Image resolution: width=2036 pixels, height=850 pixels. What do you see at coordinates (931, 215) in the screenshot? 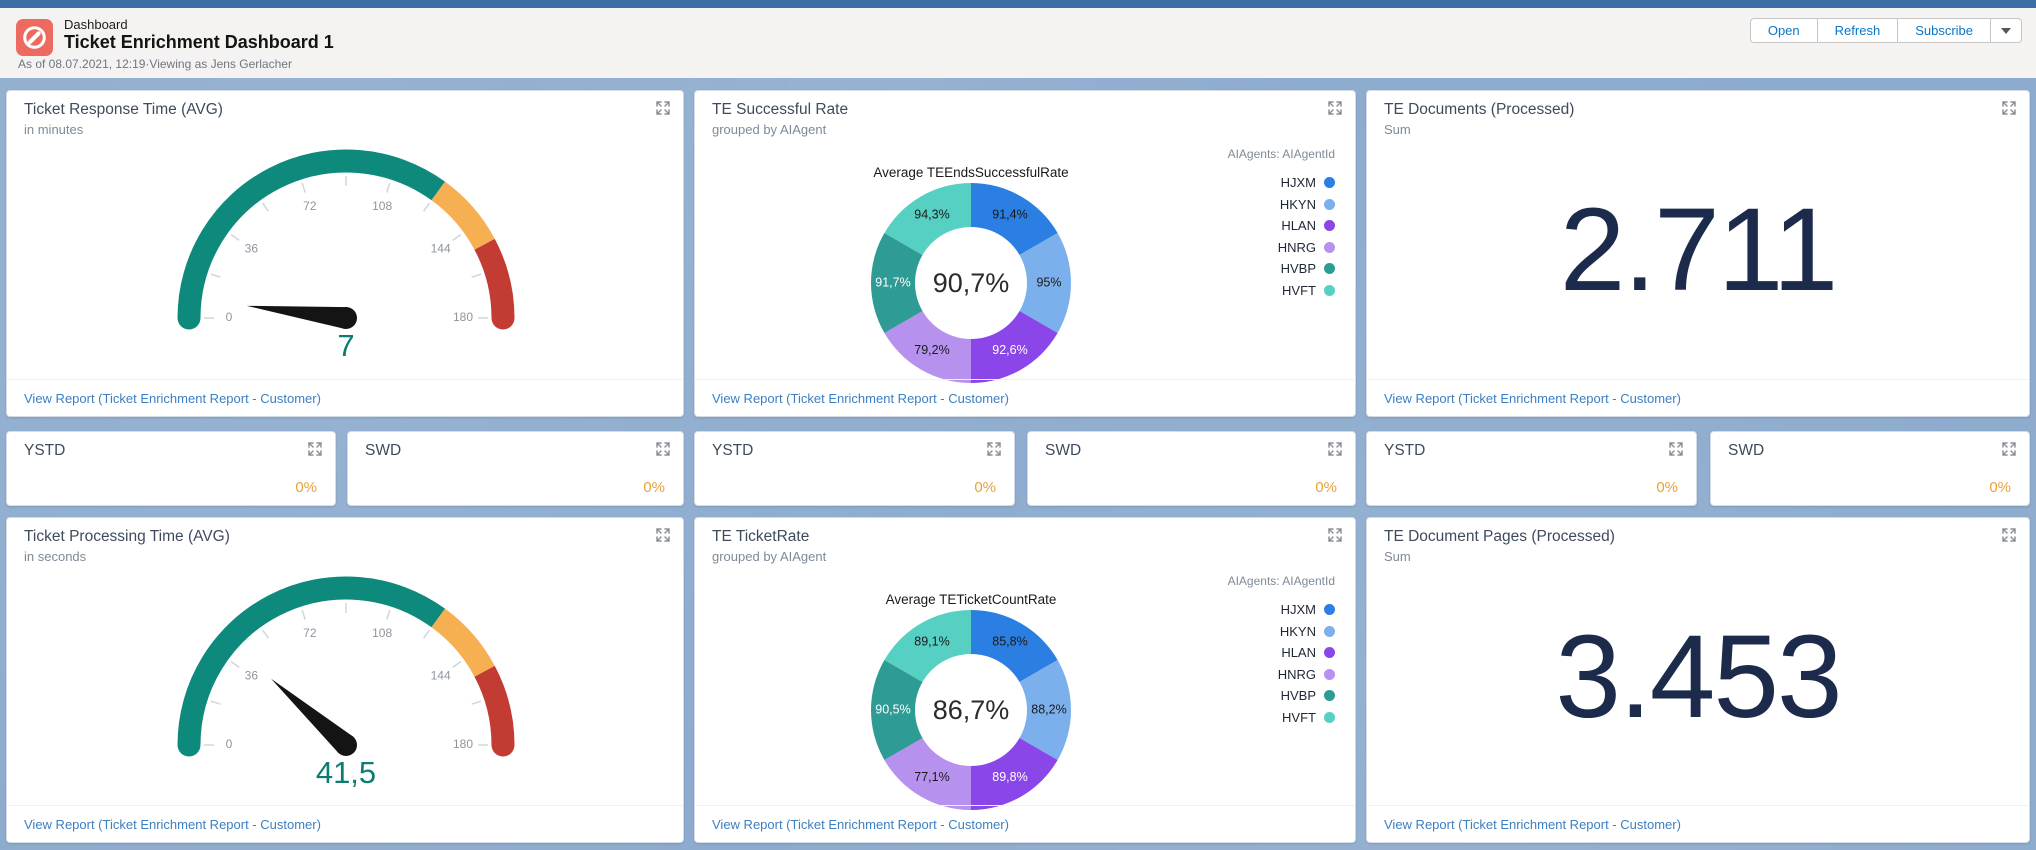
I see `svg-text: 94,3%` at bounding box center [931, 215].